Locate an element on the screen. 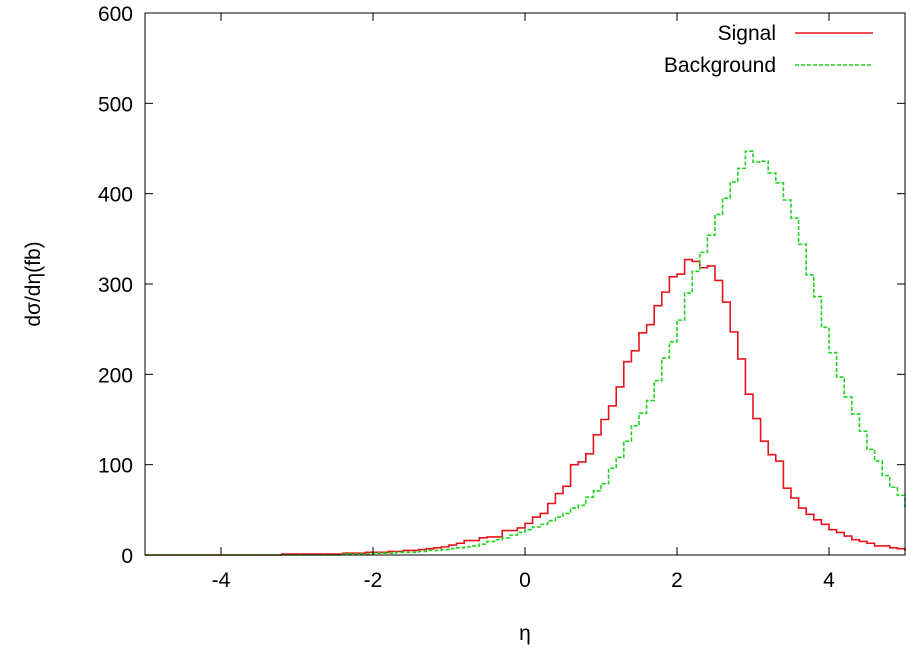 Image resolution: width=906 pixels, height=651 pixels. legend-label: Signal is located at coordinates (747, 33).